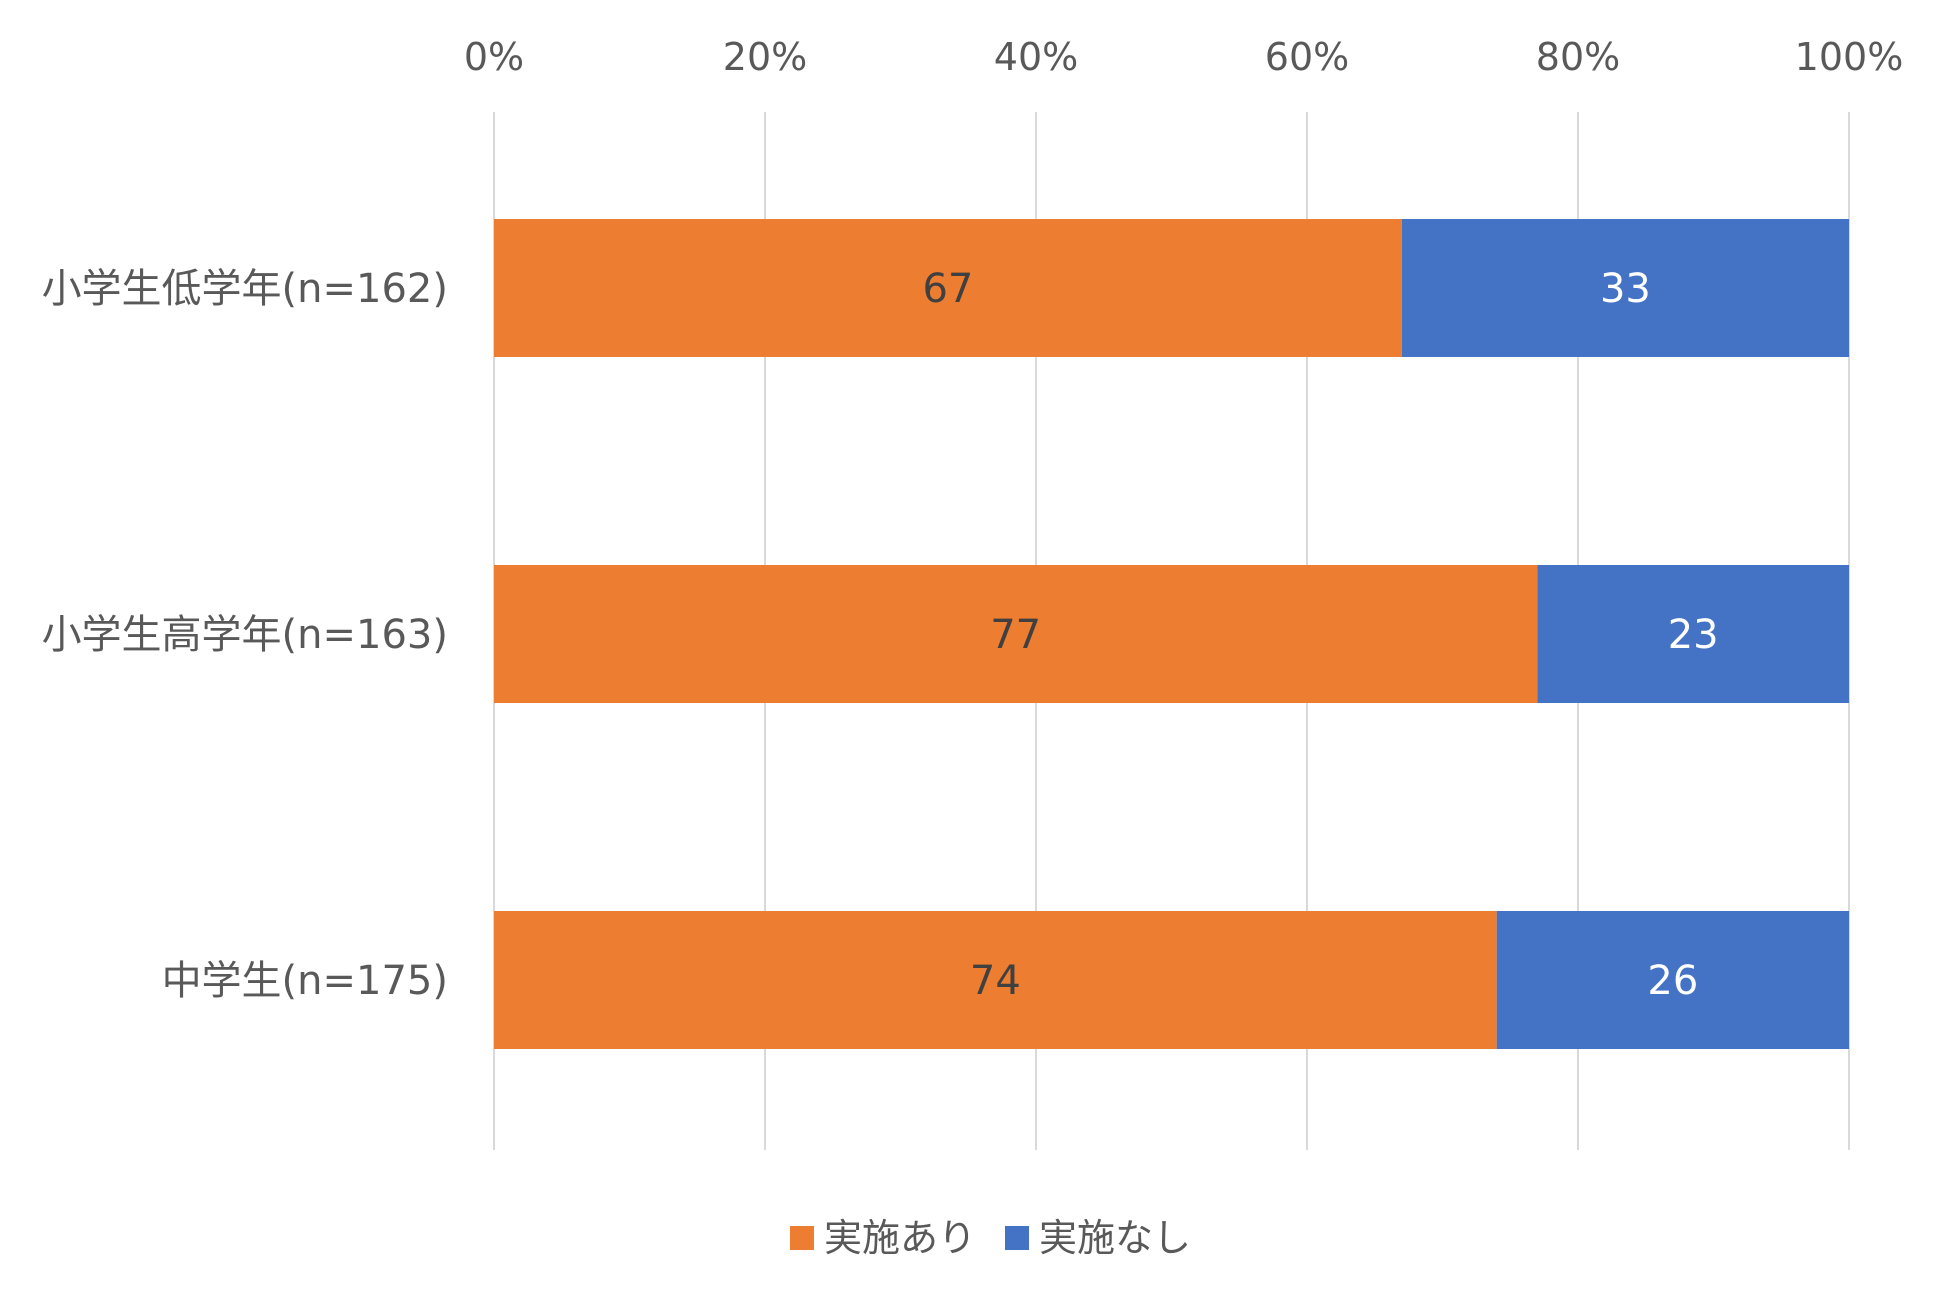 The image size is (1949, 1299). I want to click on legend-label: 実施なし, so click(1115, 1238).